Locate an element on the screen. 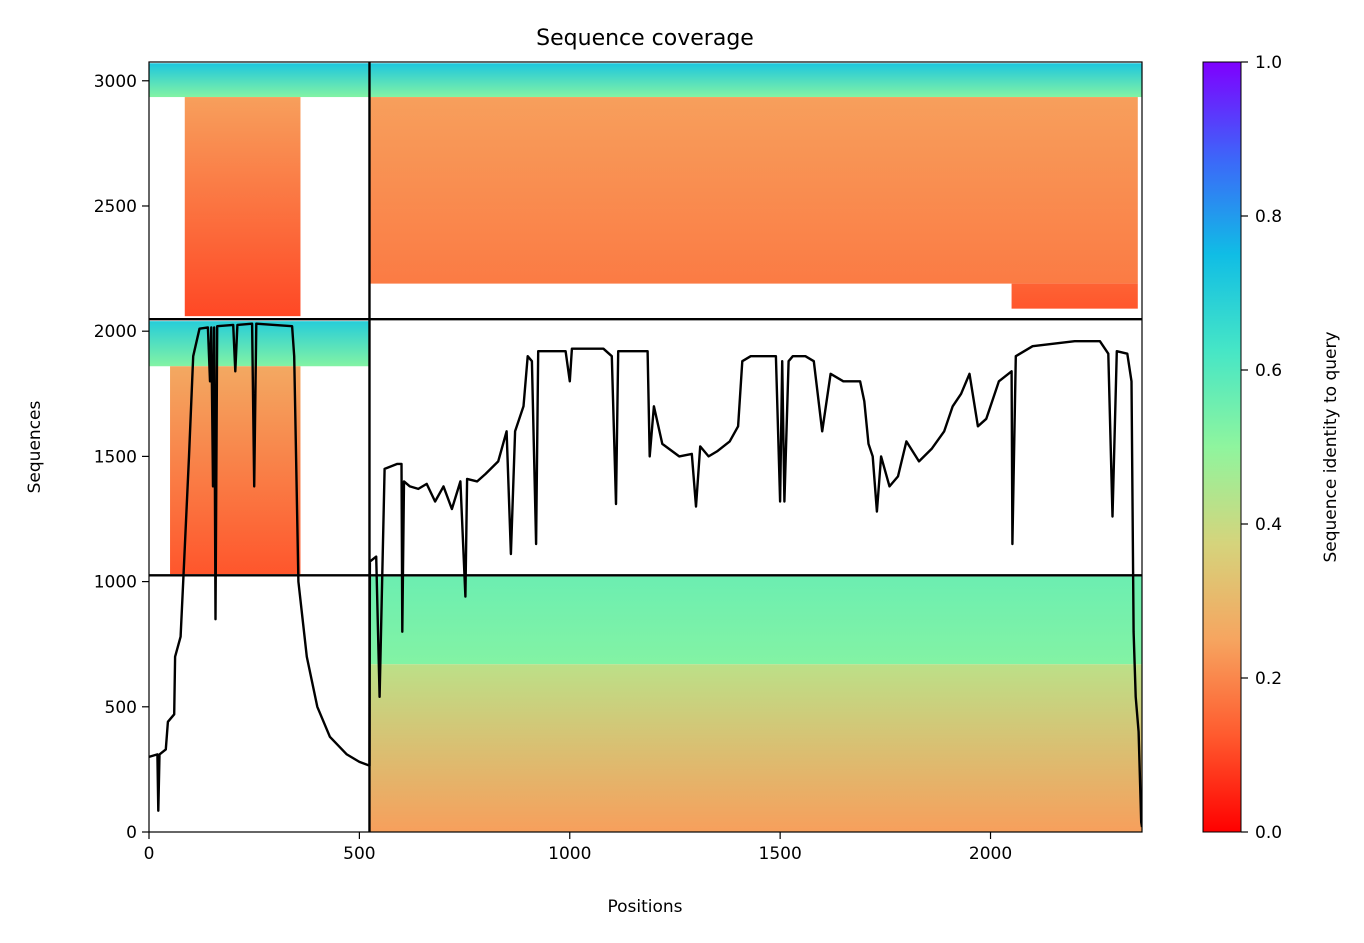 This screenshot has width=1364, height=943. x-tick-label: 0 is located at coordinates (149, 854).